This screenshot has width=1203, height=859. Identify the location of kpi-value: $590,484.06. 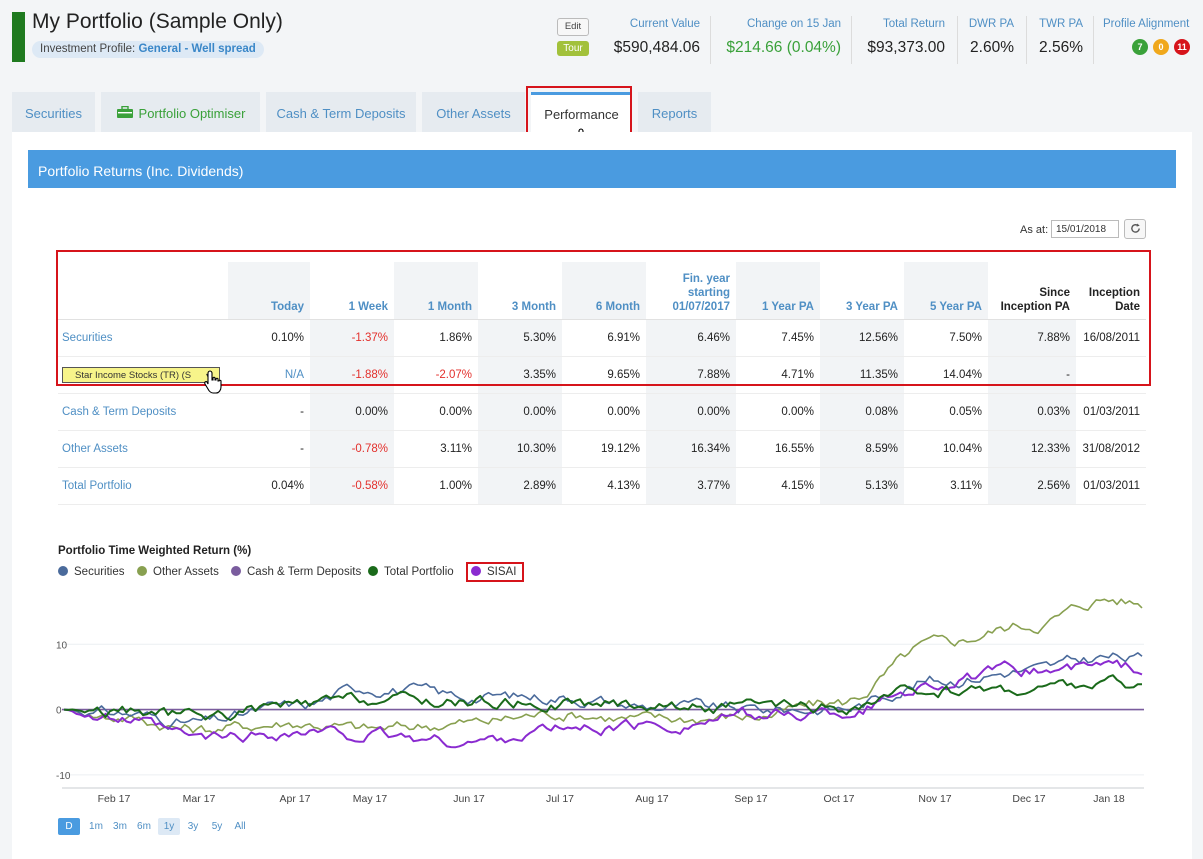
(656, 47).